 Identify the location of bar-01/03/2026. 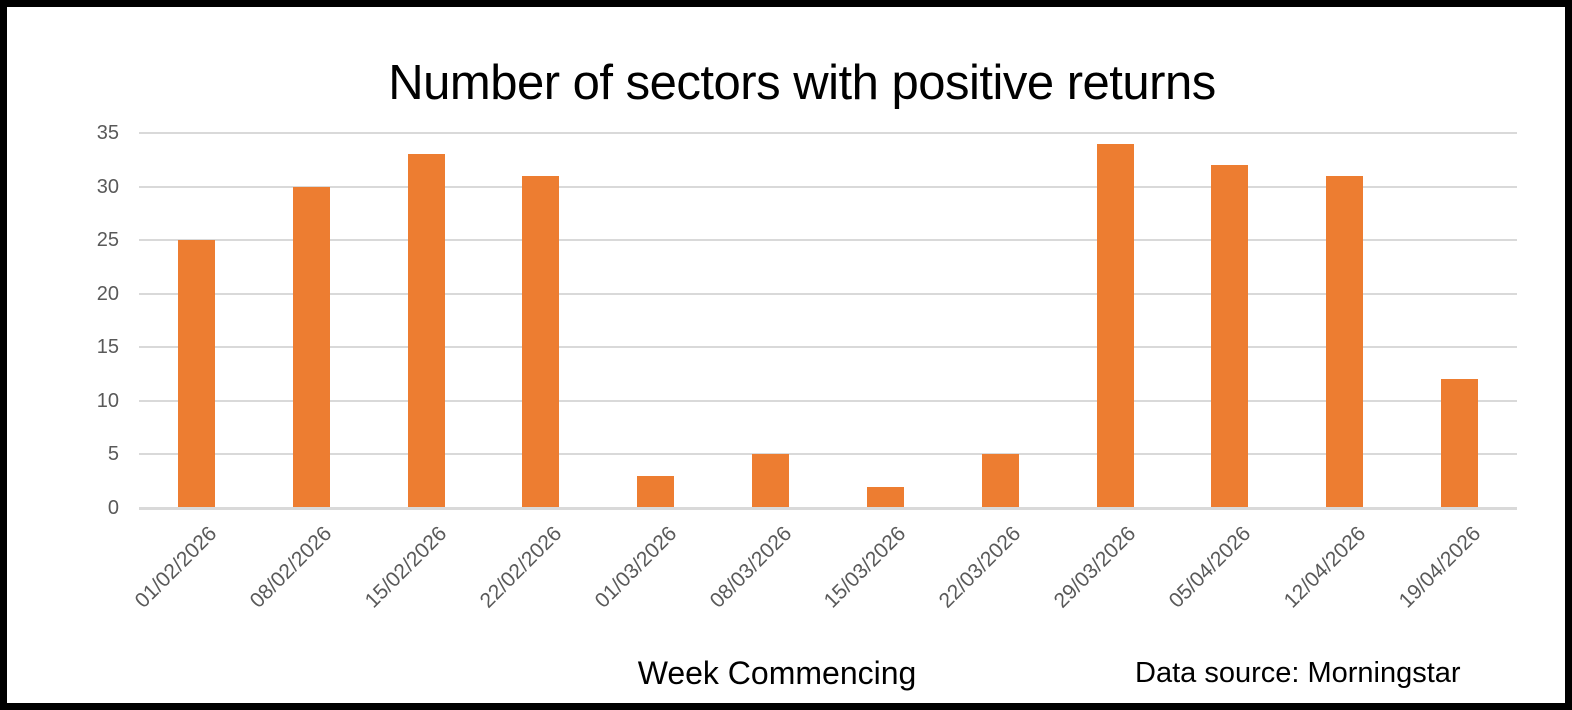
(656, 491).